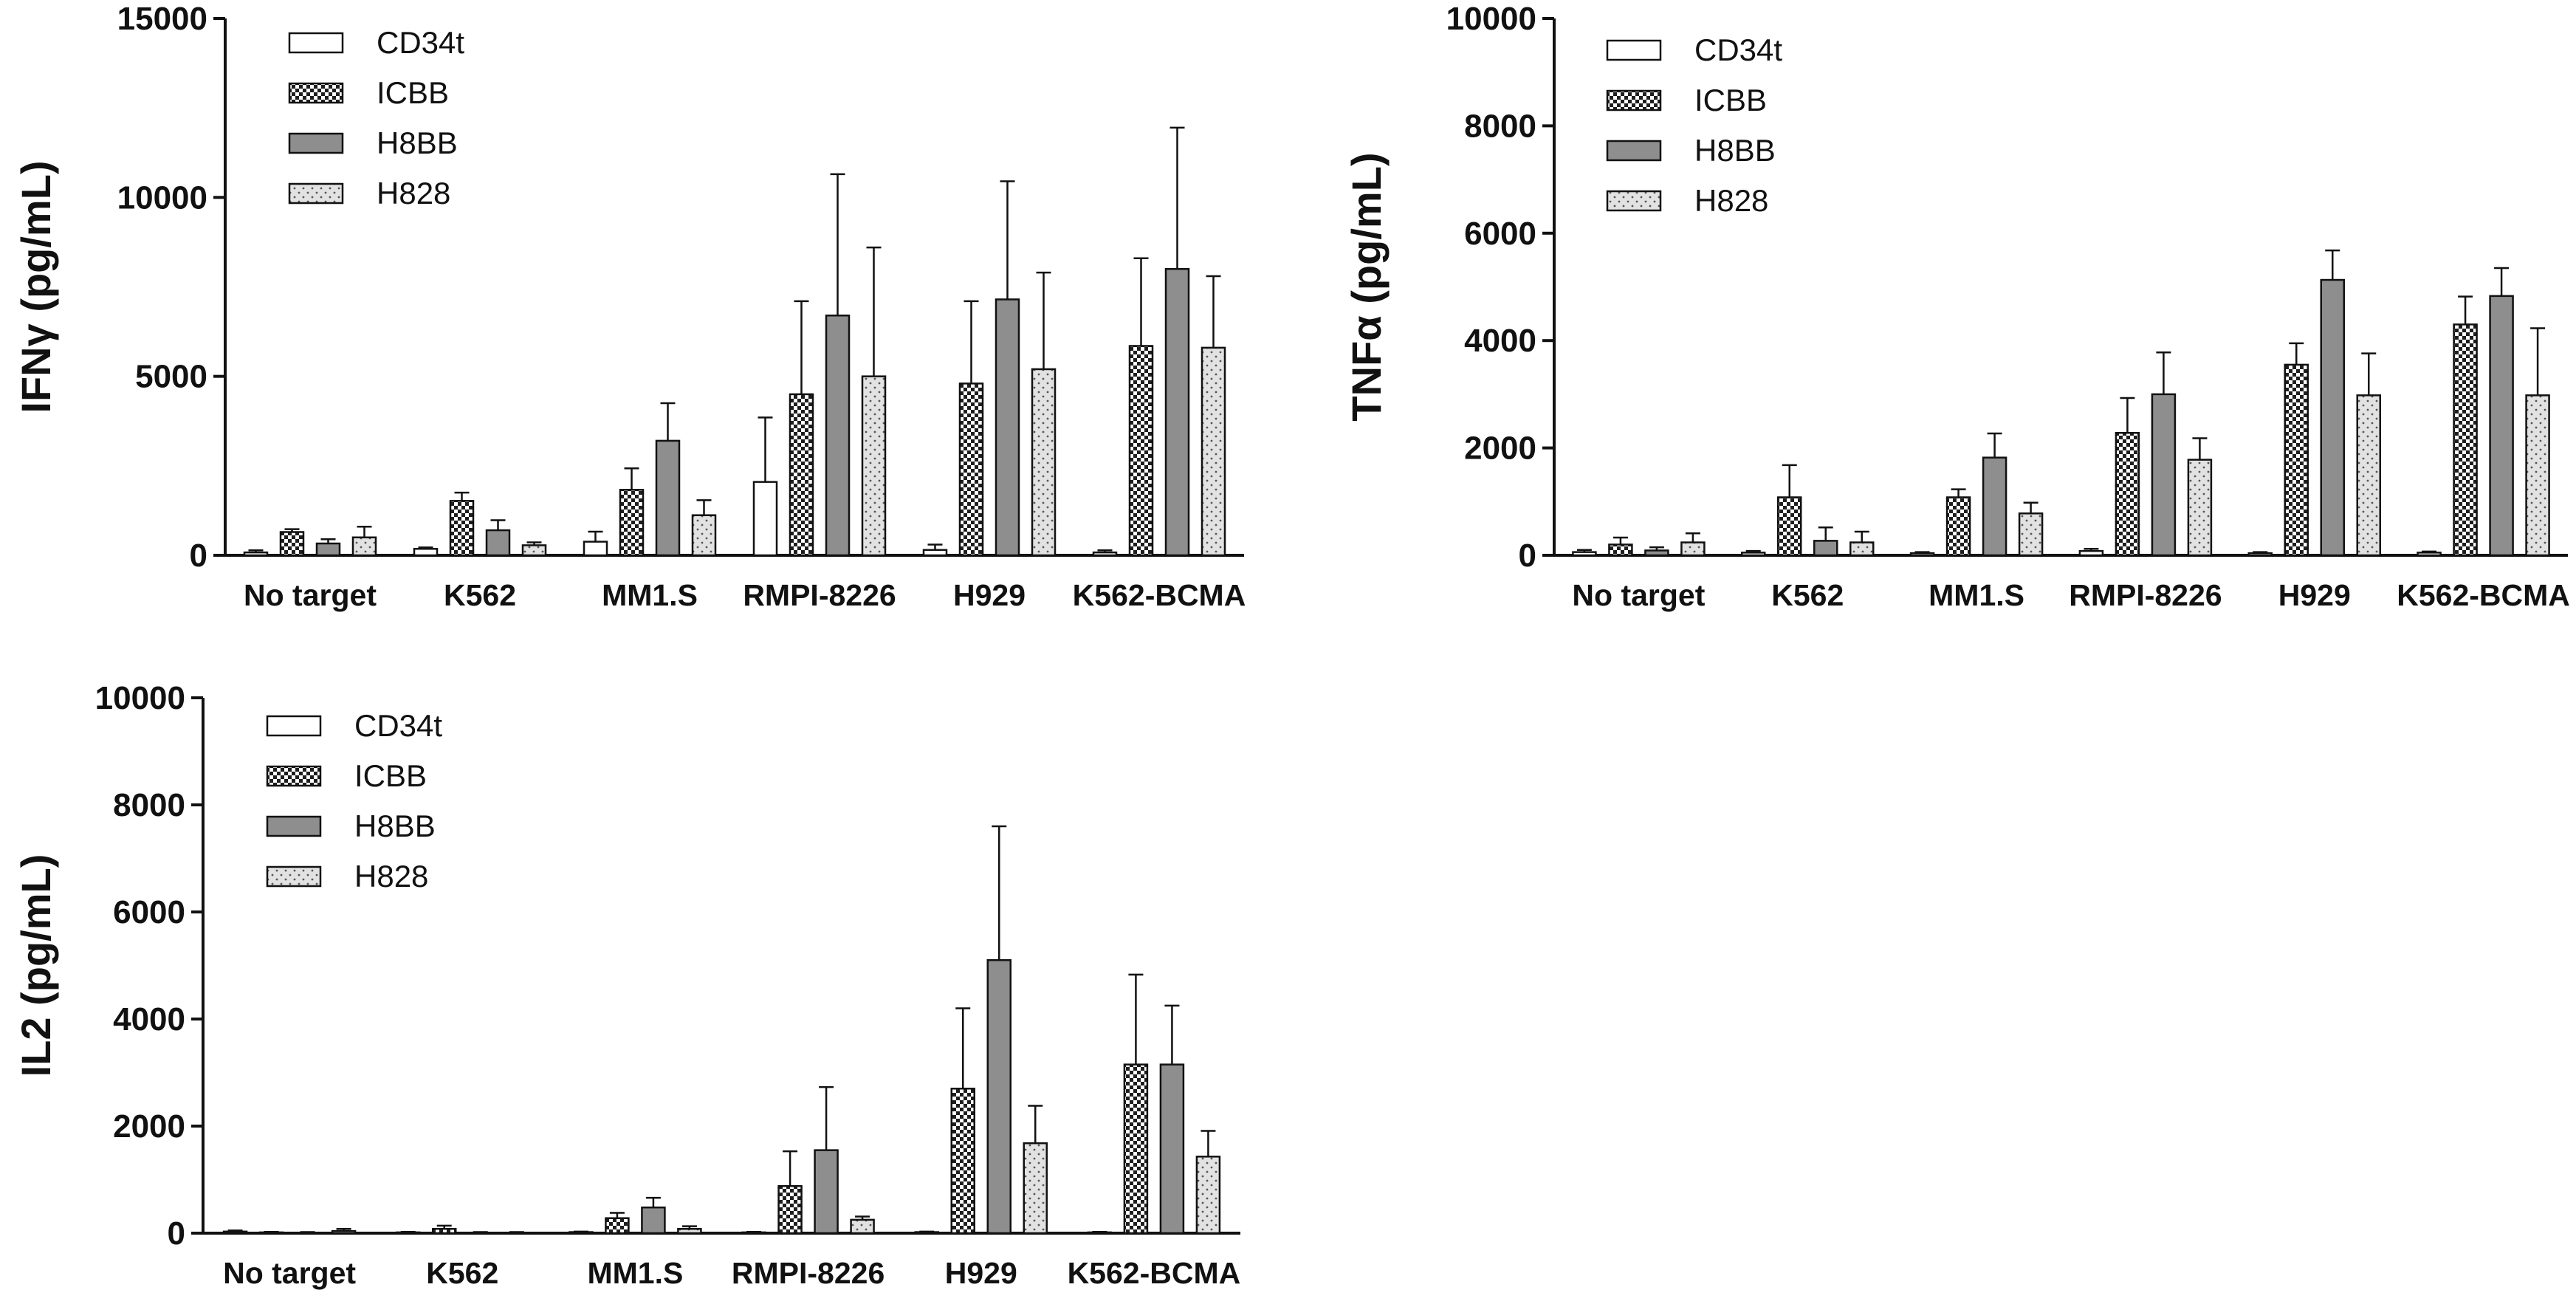 The image size is (2576, 1307). Describe the element at coordinates (36, 966) in the screenshot. I see `y-axis-label: IL2 (pg/mL)` at that location.